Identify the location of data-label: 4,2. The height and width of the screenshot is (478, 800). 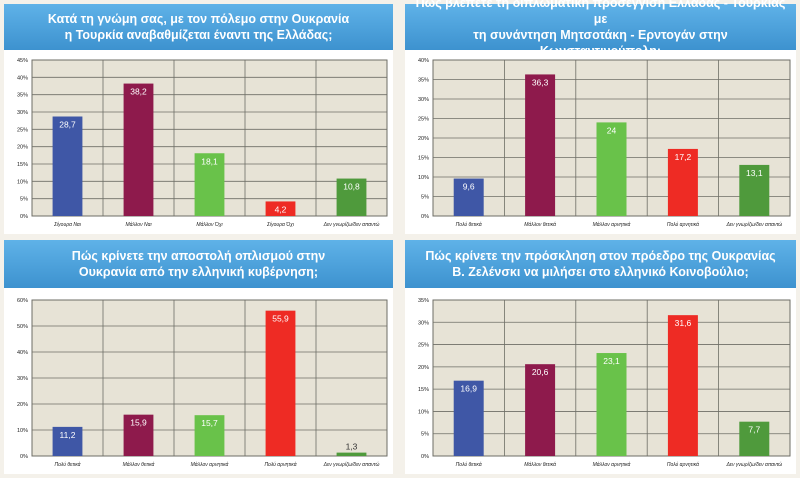
(281, 209).